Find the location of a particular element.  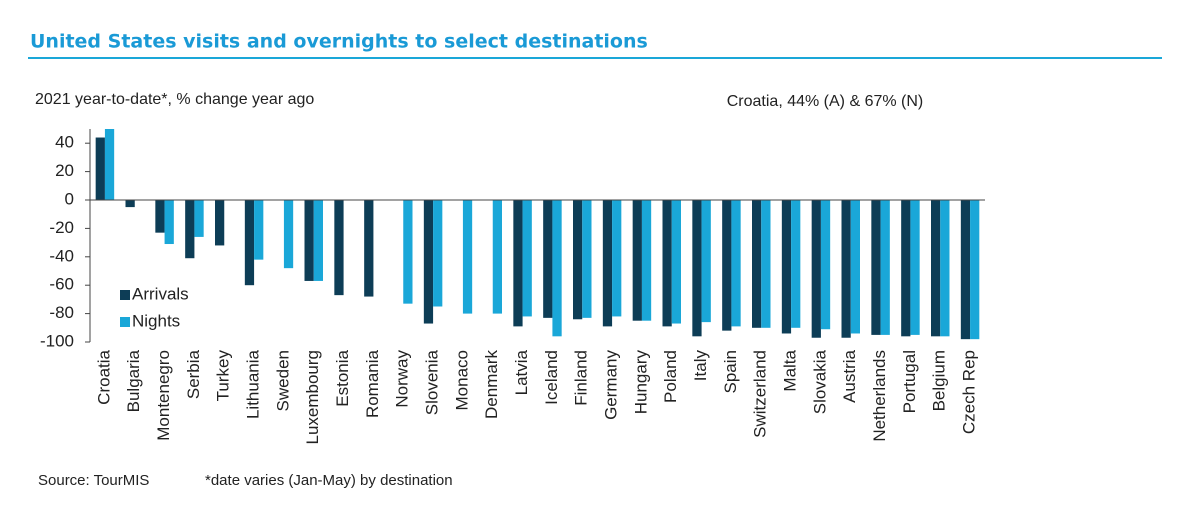

x-tick-label: Lithuania is located at coordinates (253, 384).